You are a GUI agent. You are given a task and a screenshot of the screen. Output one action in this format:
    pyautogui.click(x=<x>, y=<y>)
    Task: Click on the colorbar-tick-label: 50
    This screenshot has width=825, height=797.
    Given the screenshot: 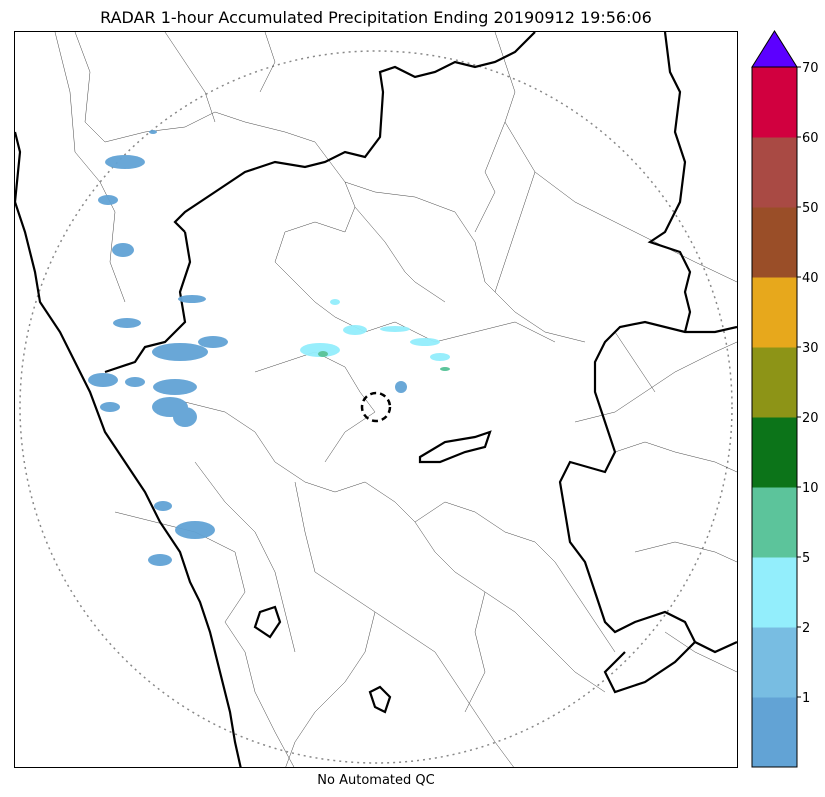 What is the action you would take?
    pyautogui.click(x=810, y=208)
    